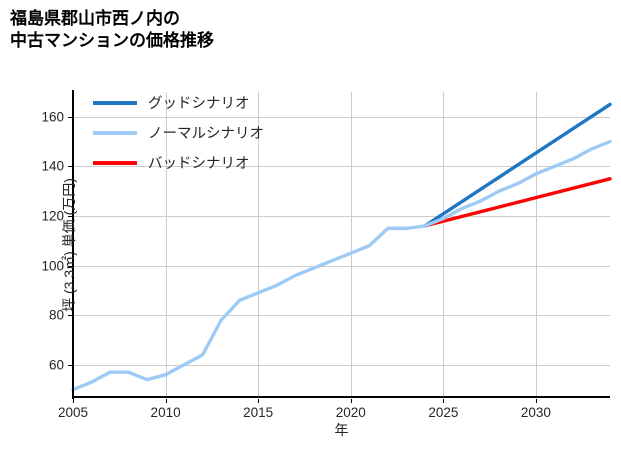  Describe the element at coordinates (52, 216) in the screenshot. I see `y-tick-label: 120` at that location.